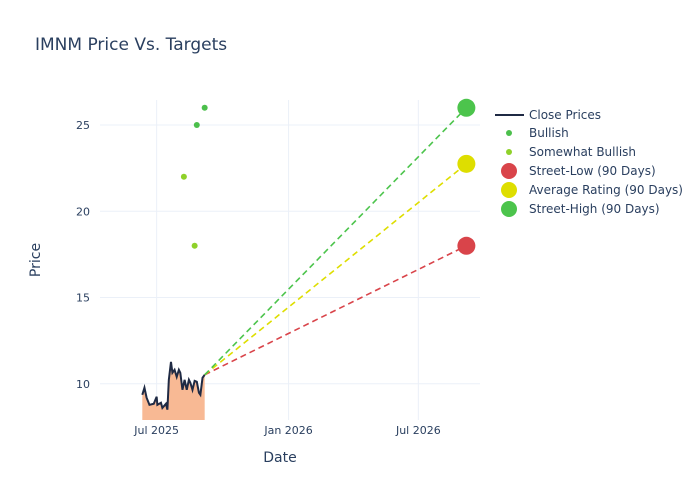  What do you see at coordinates (594, 209) in the screenshot?
I see `legend-item-label: Street-High (90 Days)` at bounding box center [594, 209].